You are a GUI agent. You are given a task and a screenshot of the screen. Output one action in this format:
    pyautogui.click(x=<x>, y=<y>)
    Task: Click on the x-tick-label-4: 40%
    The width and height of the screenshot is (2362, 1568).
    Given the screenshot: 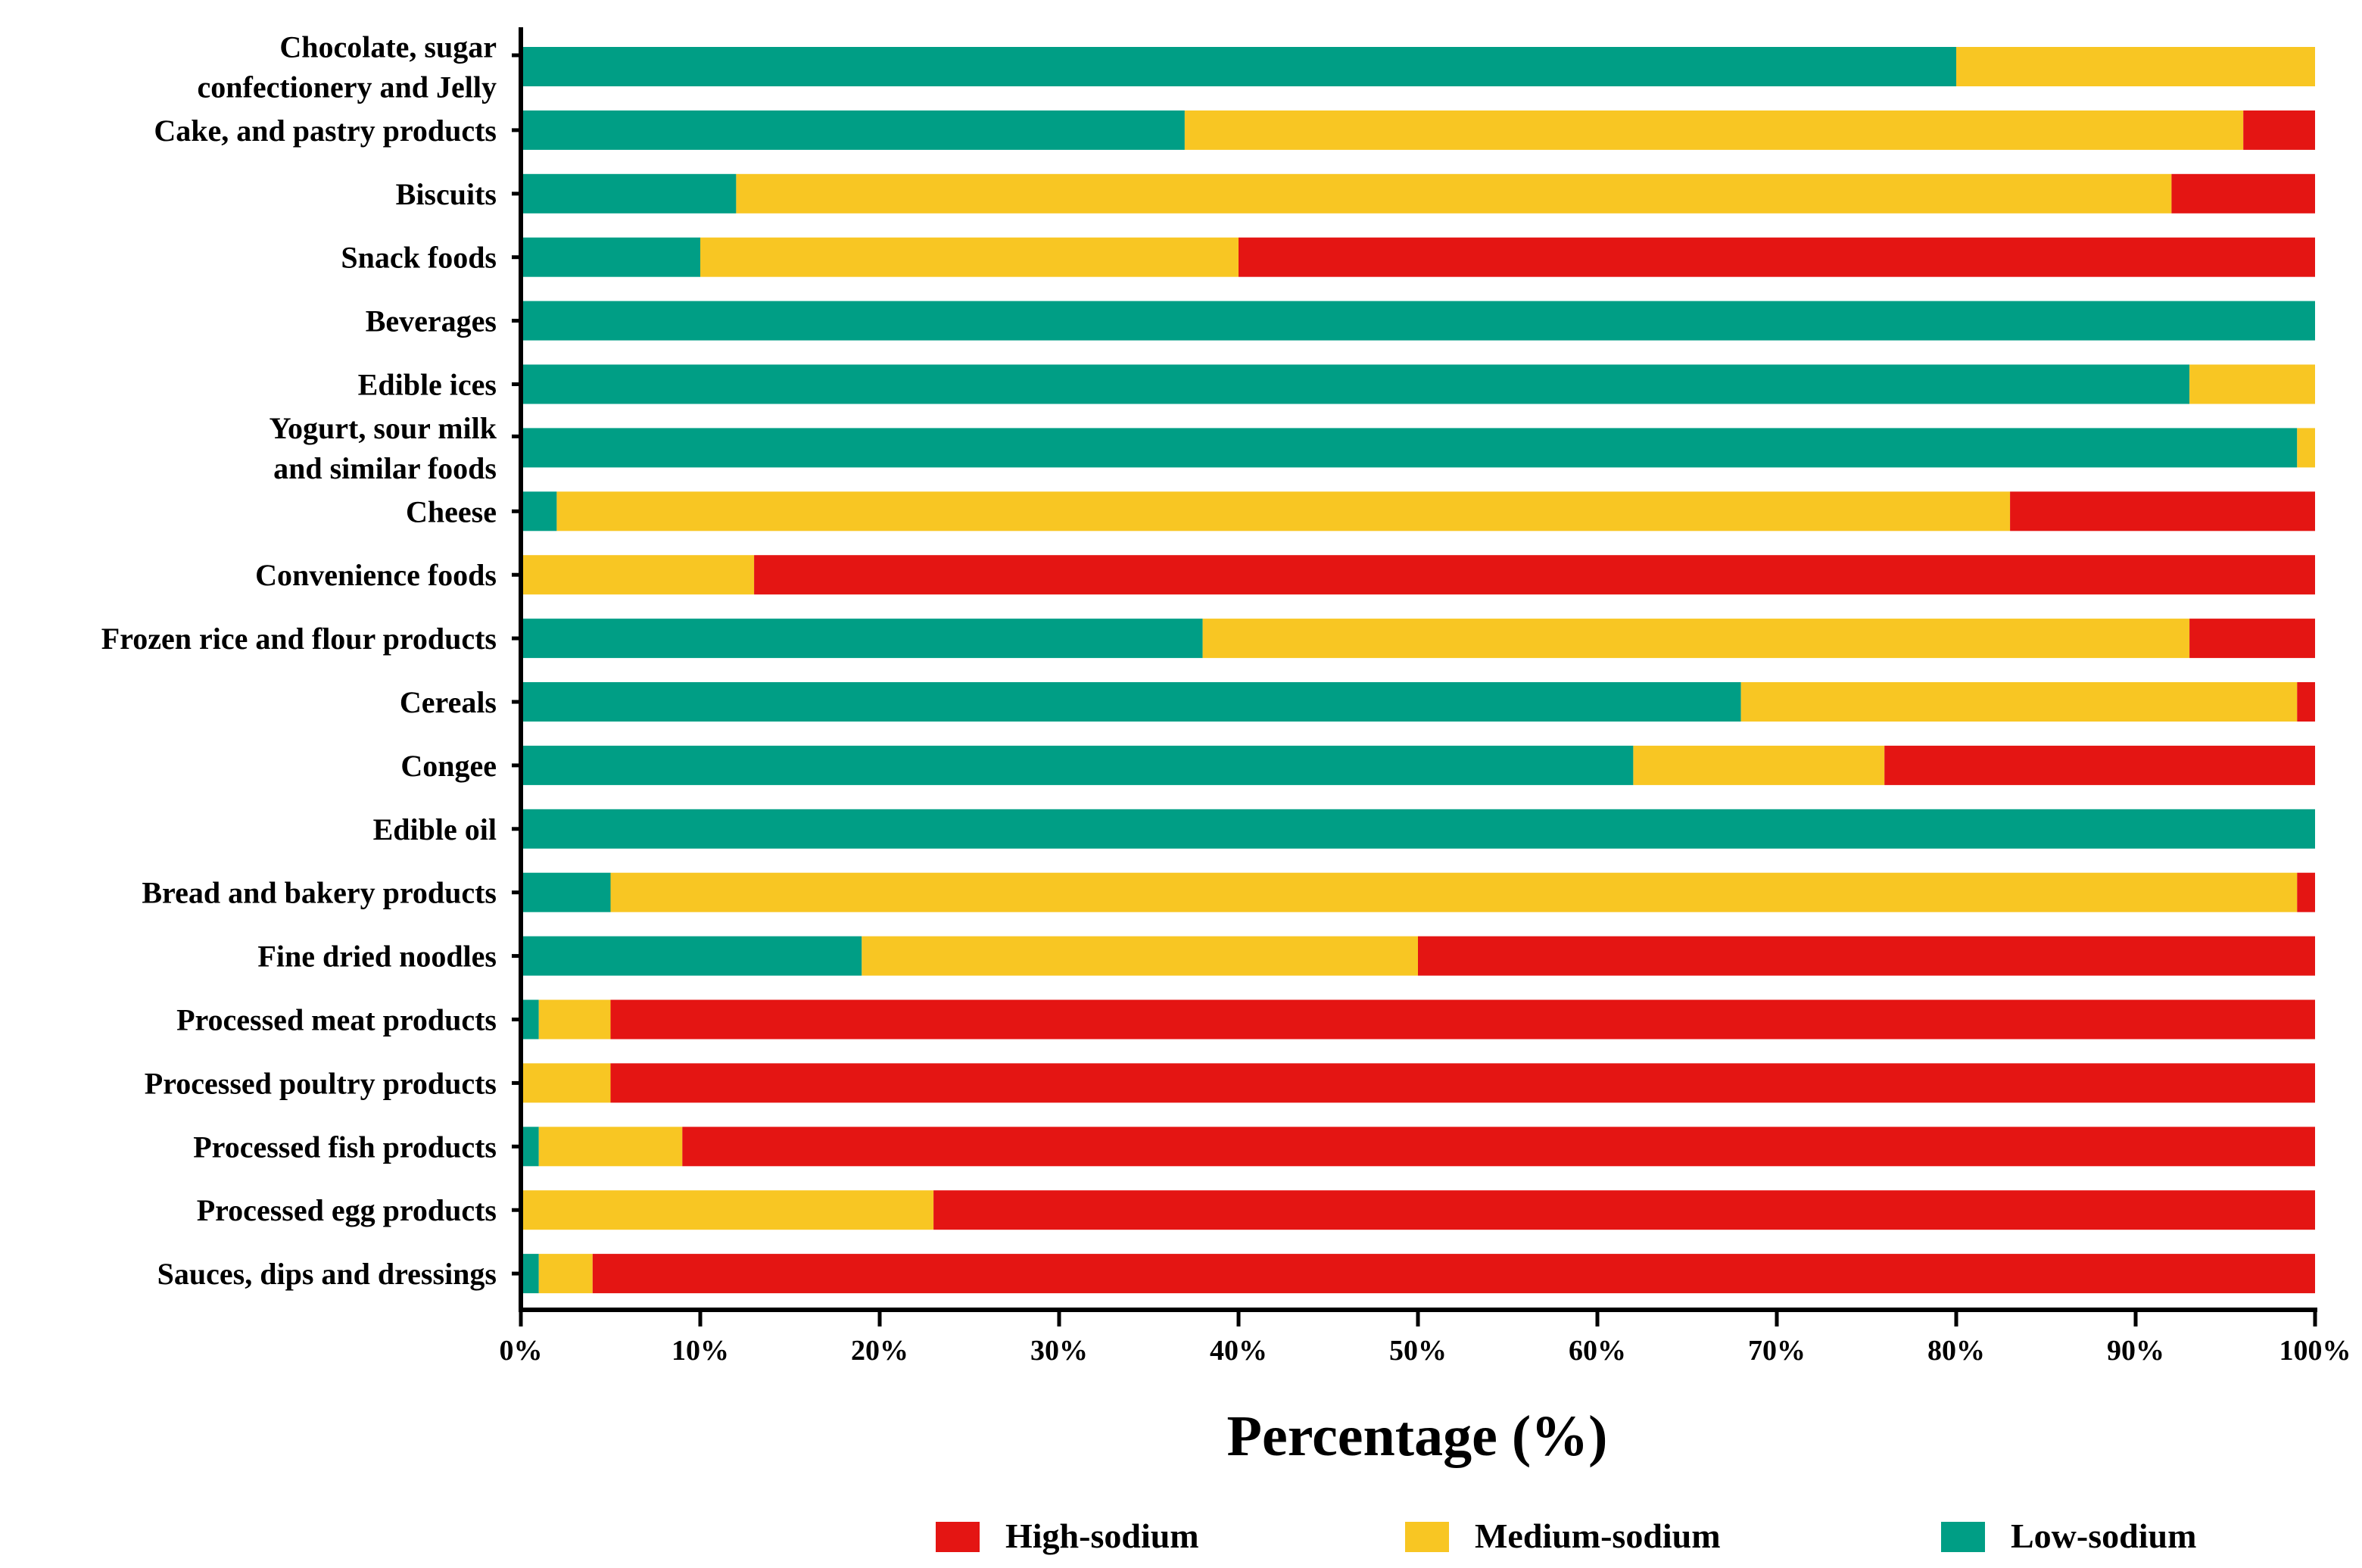 What is the action you would take?
    pyautogui.click(x=1238, y=1351)
    